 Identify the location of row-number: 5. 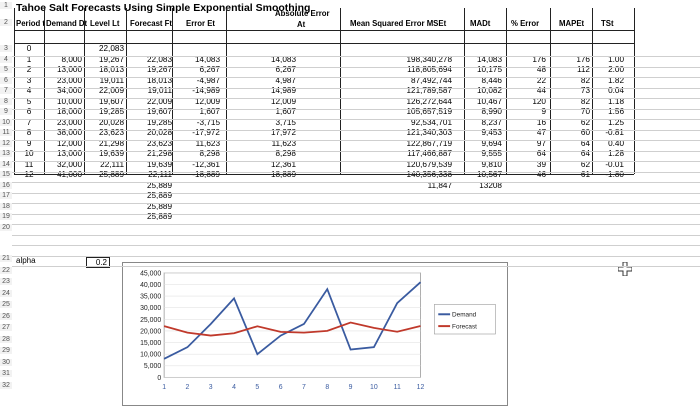
(6, 69).